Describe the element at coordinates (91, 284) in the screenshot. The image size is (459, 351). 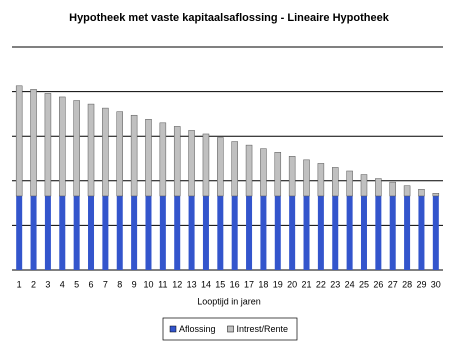
I see `x-tick-label: 6` at that location.